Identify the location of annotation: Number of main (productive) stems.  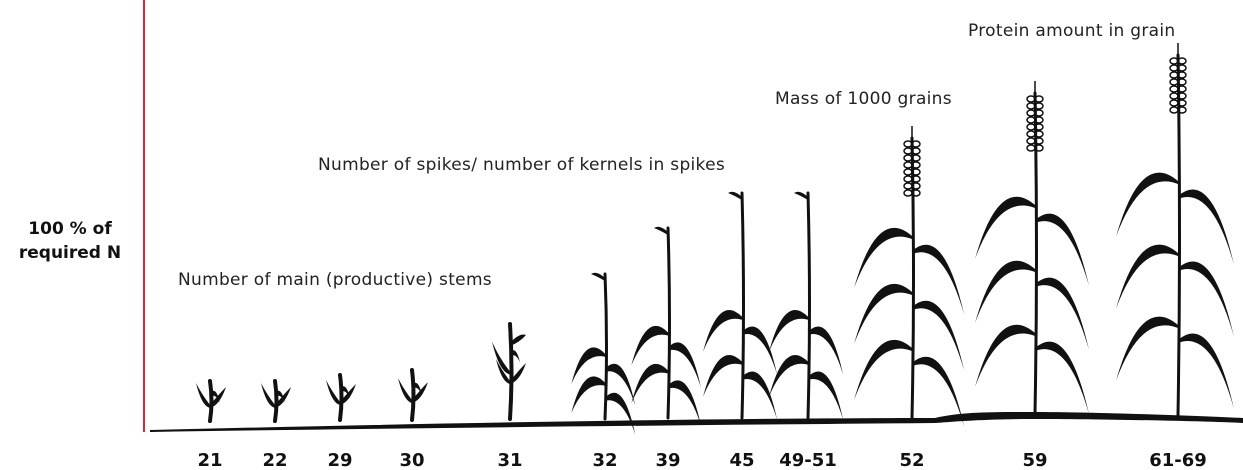
(335, 280).